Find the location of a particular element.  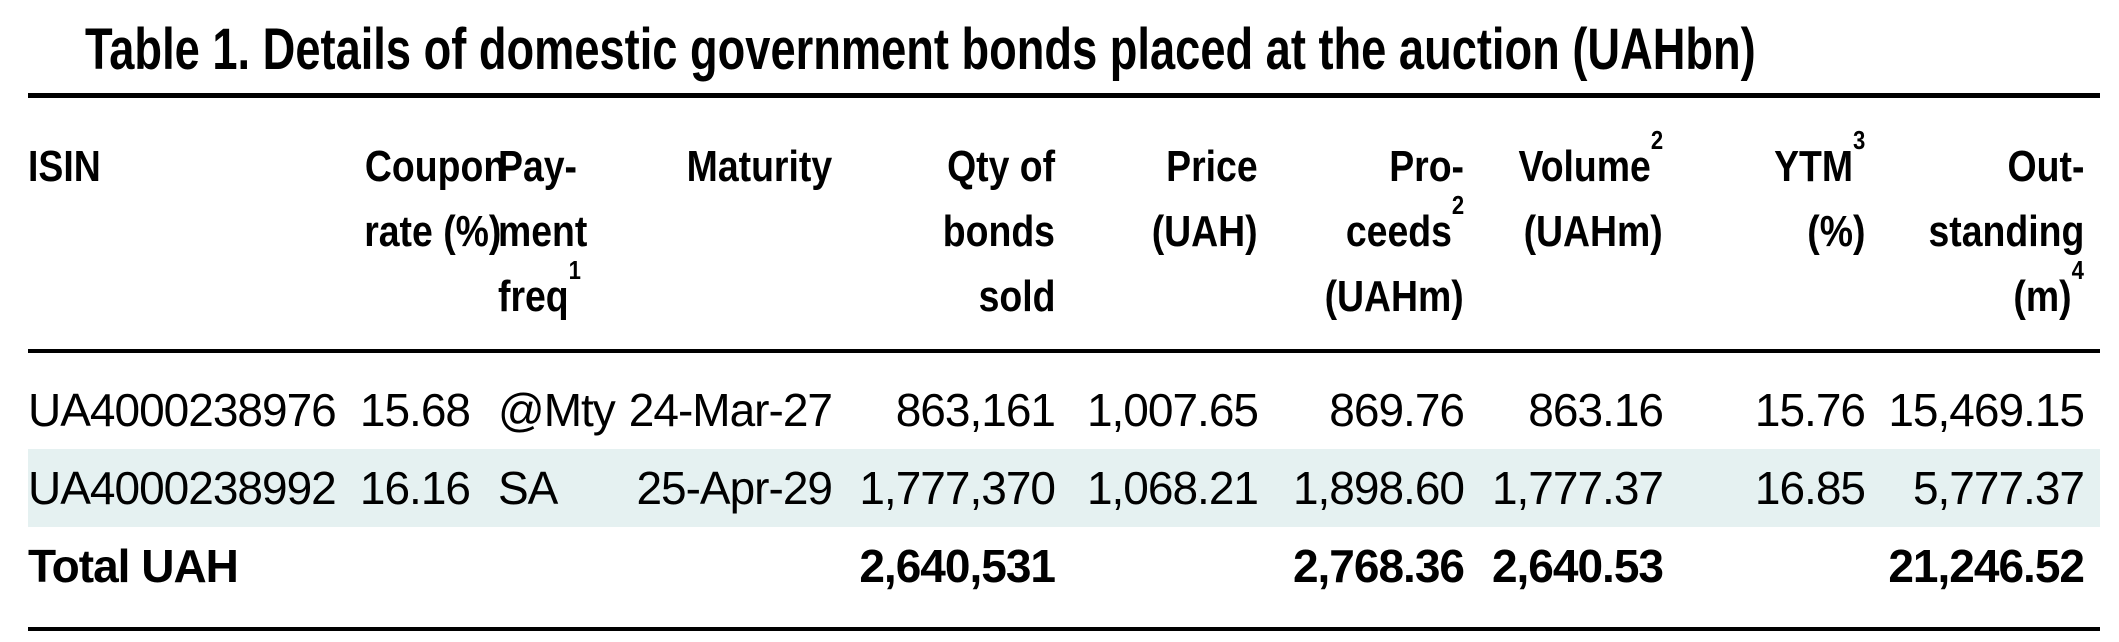

column-header-price: Price (UAH) is located at coordinates (1205, 199).